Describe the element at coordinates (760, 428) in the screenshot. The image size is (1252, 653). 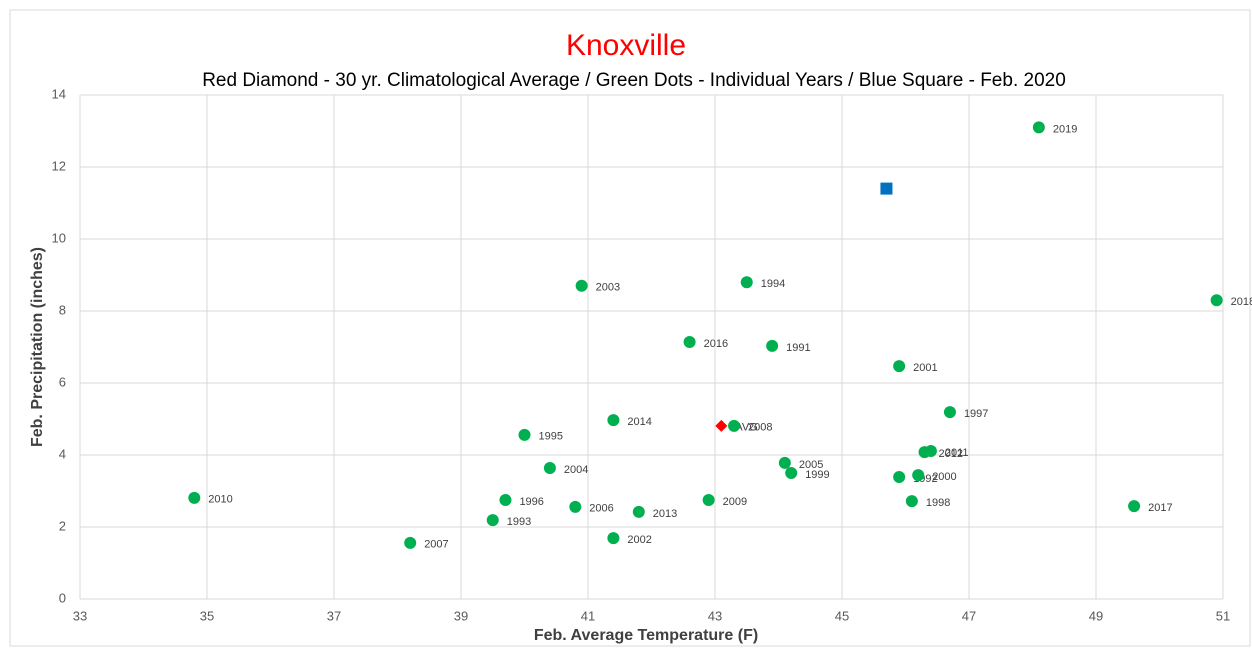
I see `point-label: 2008` at that location.